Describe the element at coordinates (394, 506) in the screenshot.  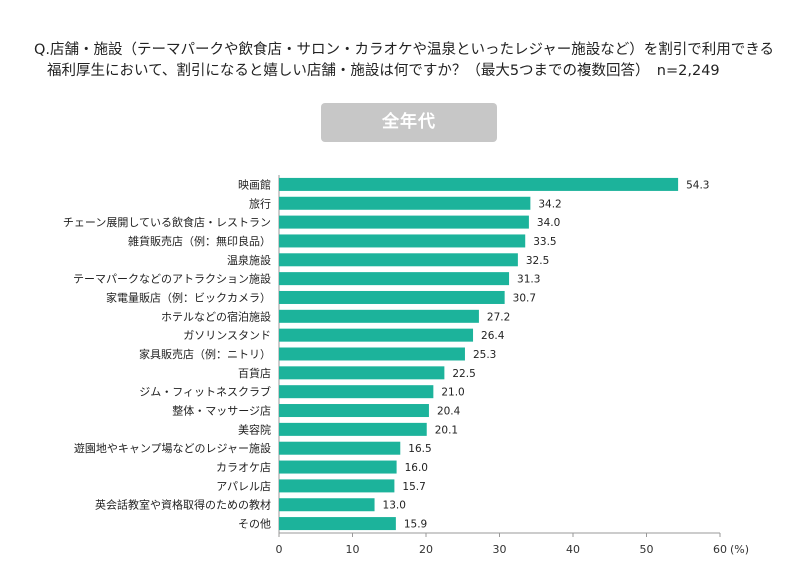
I see `value-label: 13.0` at that location.